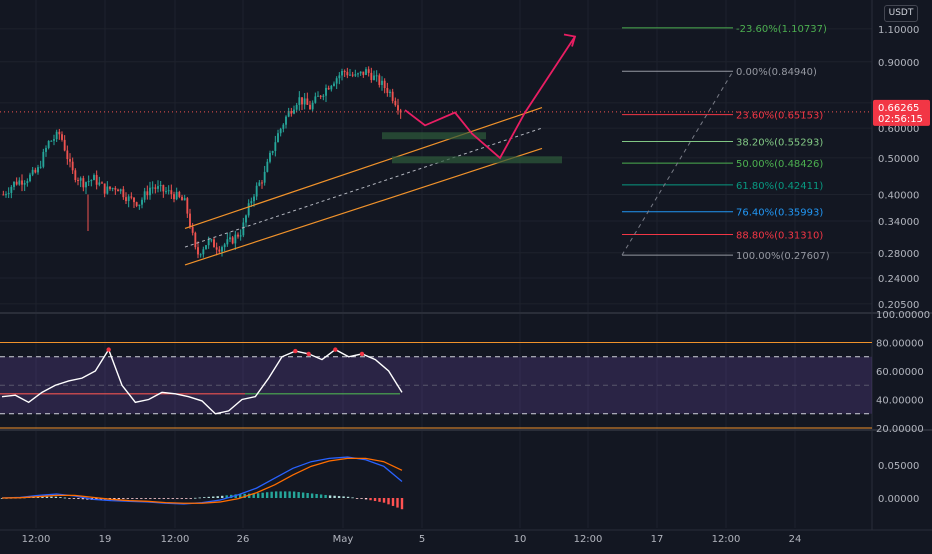 The image size is (932, 554). Describe the element at coordinates (434, 136) in the screenshot. I see `support-zone-upper` at that location.